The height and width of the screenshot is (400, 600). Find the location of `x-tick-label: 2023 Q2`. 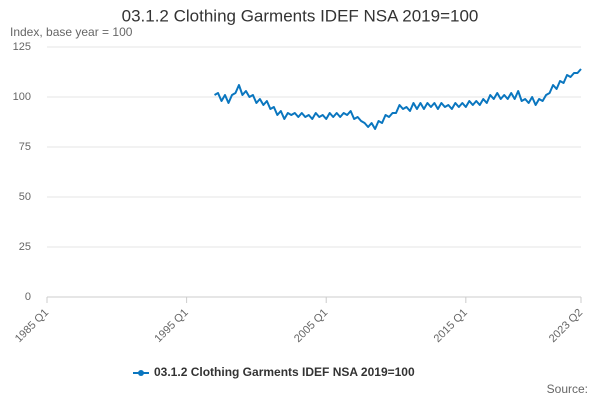

x-tick-label: 2023 Q2 is located at coordinates (566, 326).